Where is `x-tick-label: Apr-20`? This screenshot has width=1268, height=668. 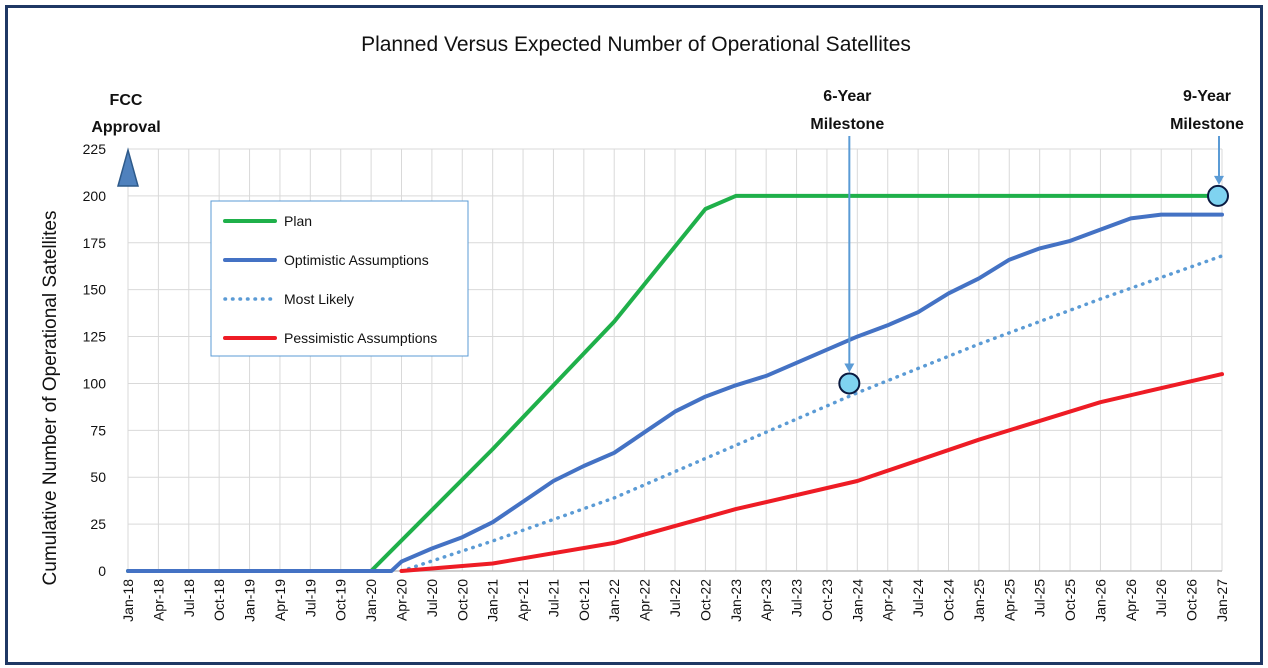
x-tick-label: Apr-20 is located at coordinates (402, 600).